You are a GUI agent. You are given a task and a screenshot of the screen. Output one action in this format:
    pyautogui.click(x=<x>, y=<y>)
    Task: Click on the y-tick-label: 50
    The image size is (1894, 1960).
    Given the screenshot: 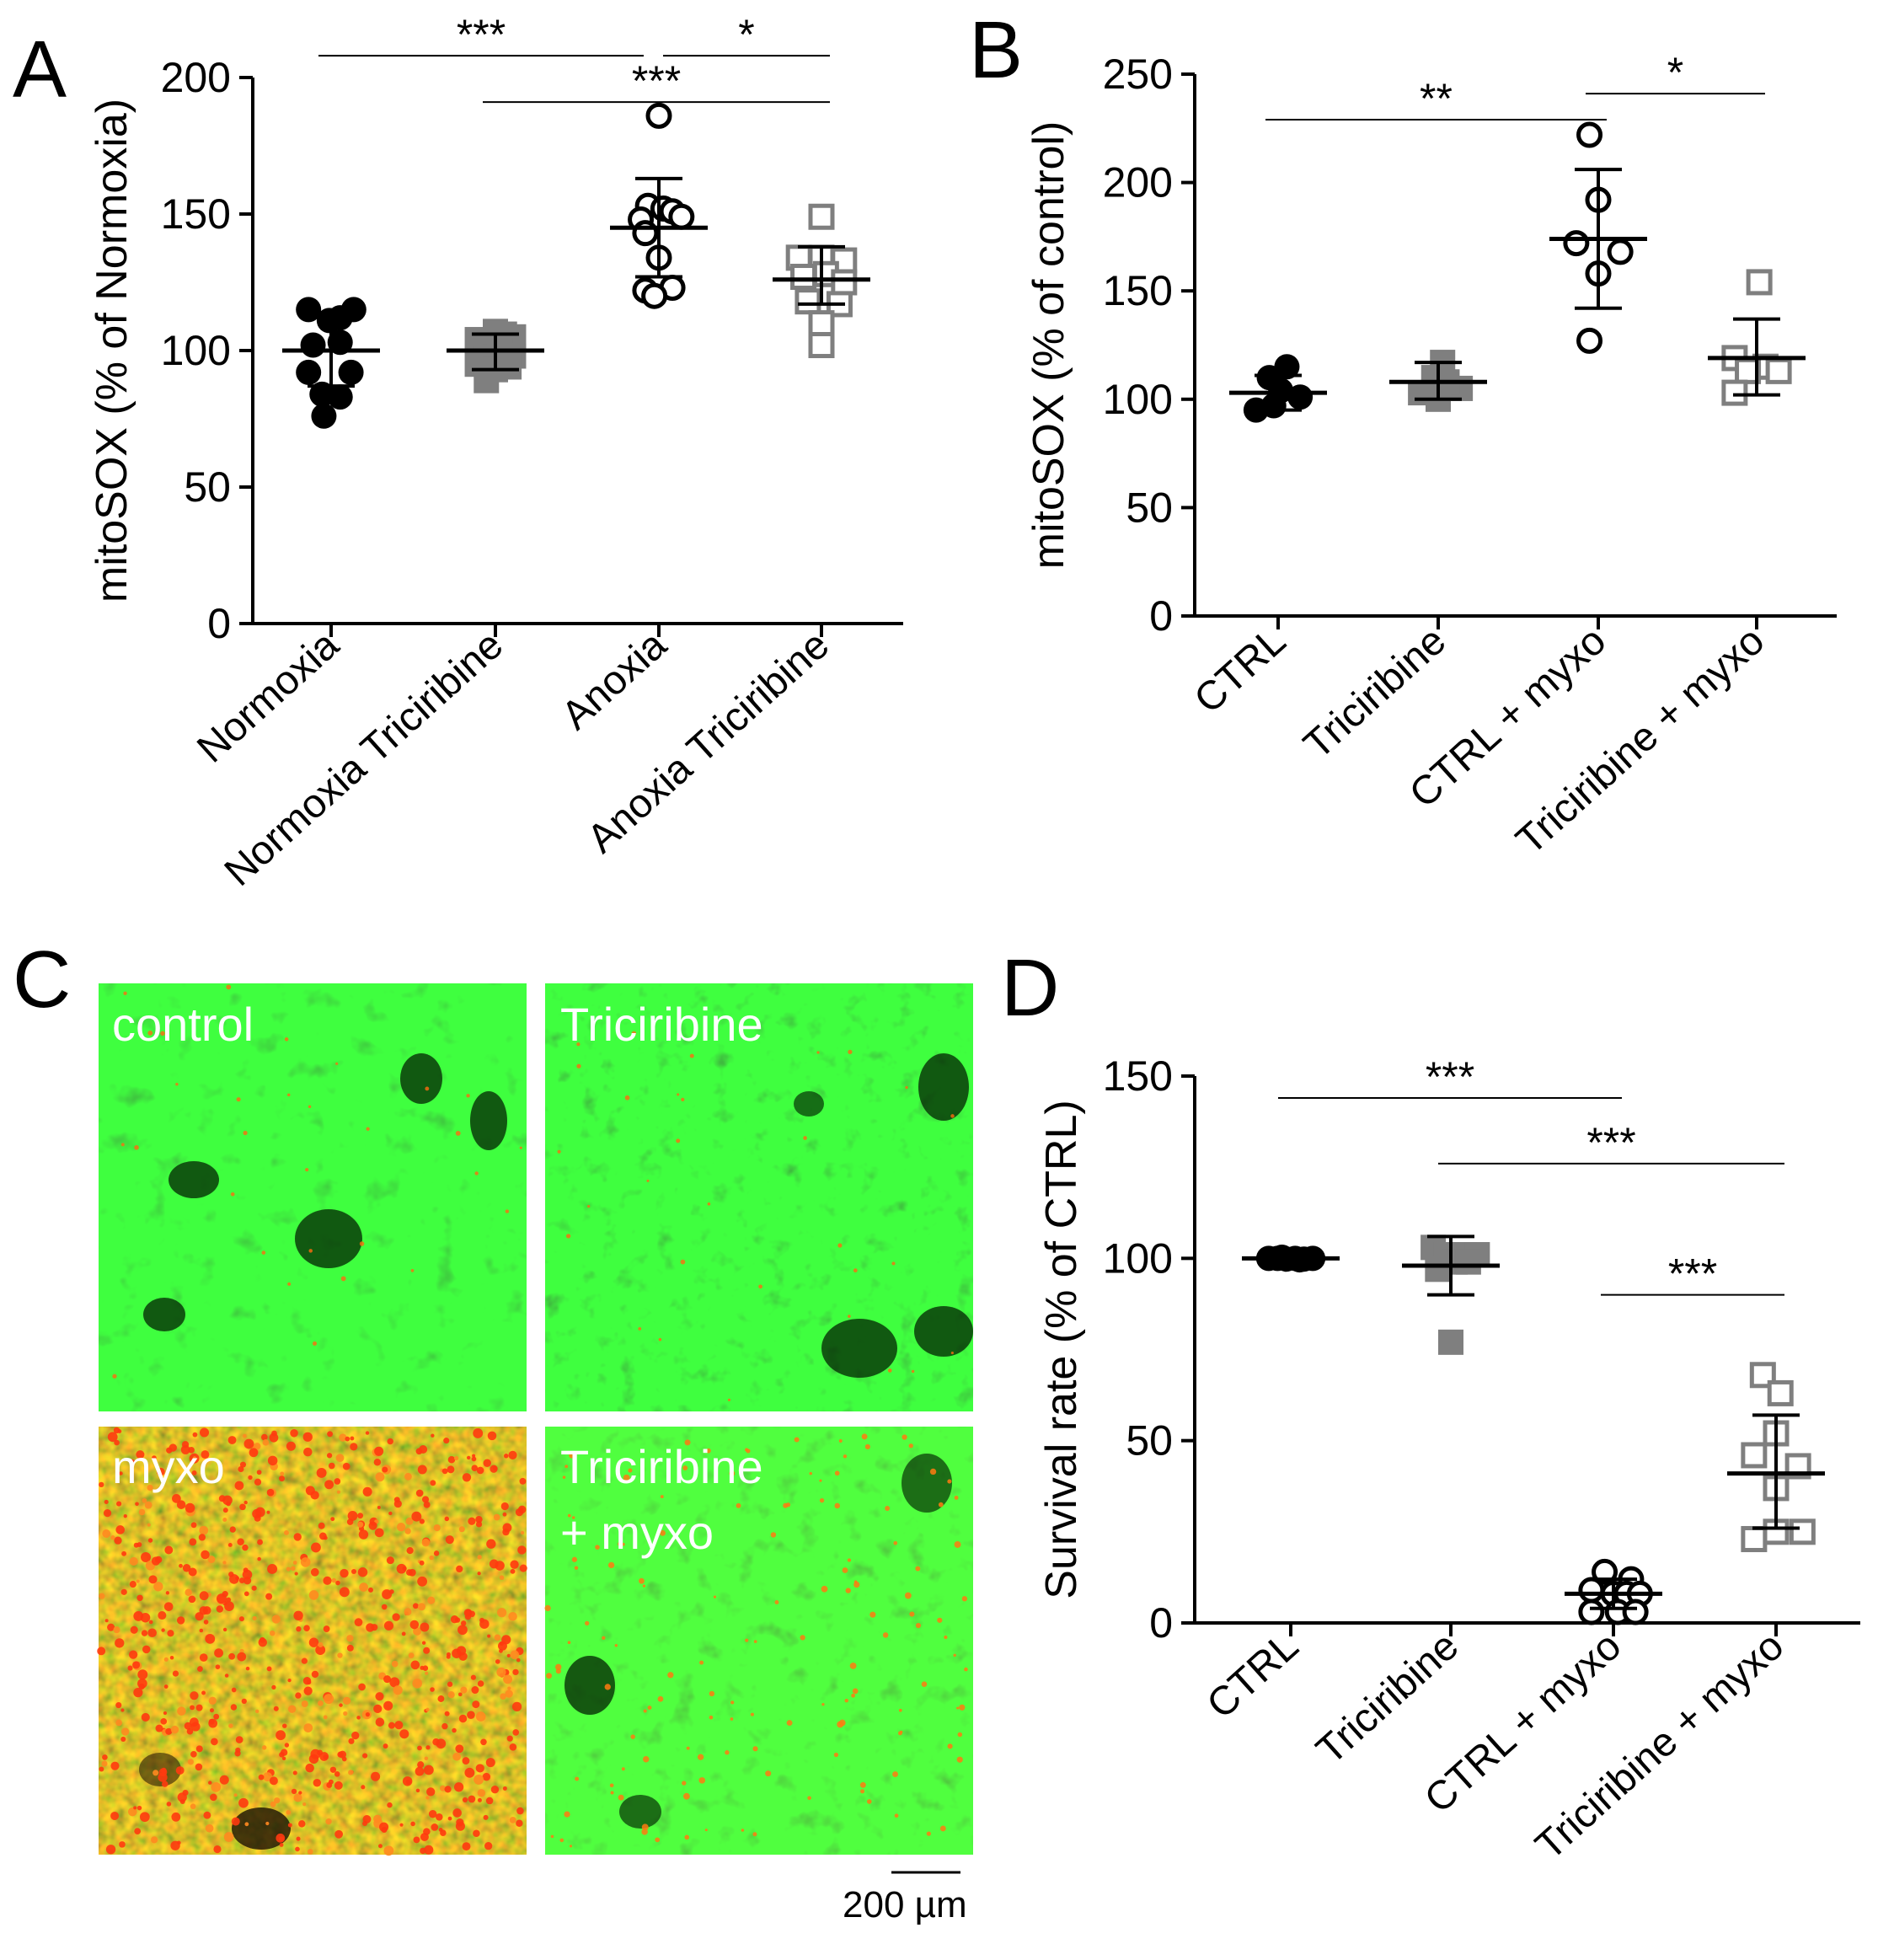 What is the action you would take?
    pyautogui.click(x=1149, y=507)
    